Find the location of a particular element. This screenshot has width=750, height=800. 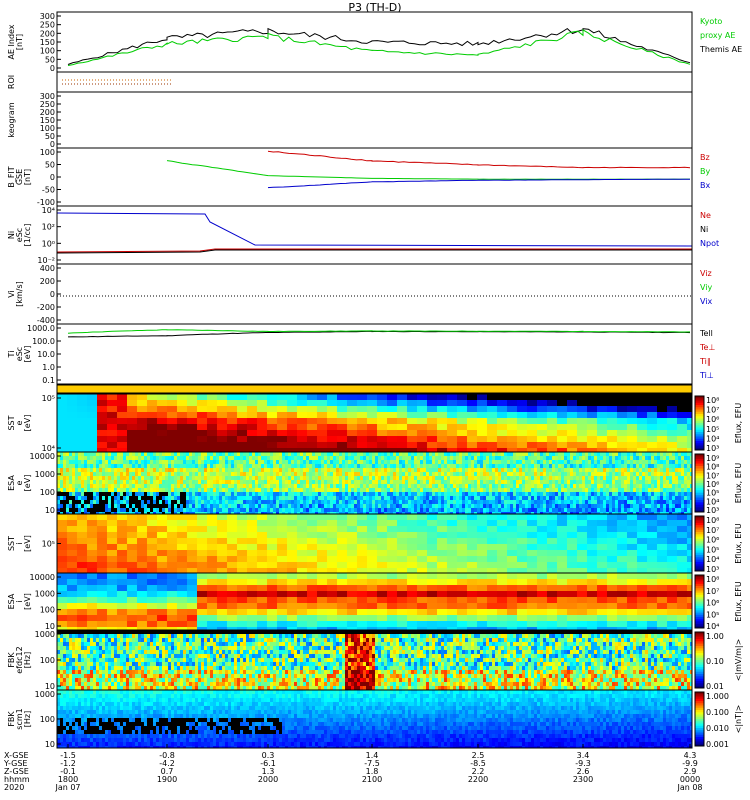

colorbar-swatch is located at coordinates (699, 440).